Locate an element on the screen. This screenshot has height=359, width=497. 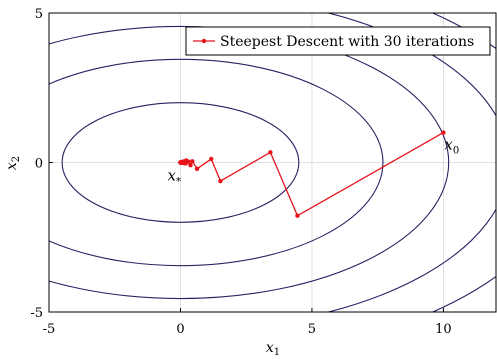
x-tick-label: 10 is located at coordinates (443, 329).